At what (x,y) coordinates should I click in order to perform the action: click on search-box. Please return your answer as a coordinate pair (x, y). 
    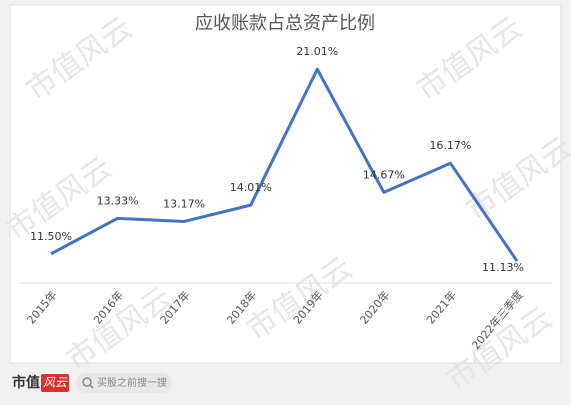
    Looking at the image, I should click on (124, 383).